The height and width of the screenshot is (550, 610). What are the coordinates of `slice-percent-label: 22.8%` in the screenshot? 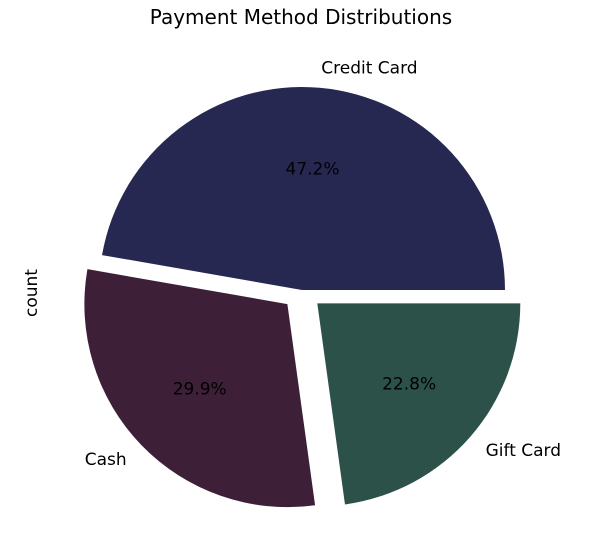 It's located at (409, 384).